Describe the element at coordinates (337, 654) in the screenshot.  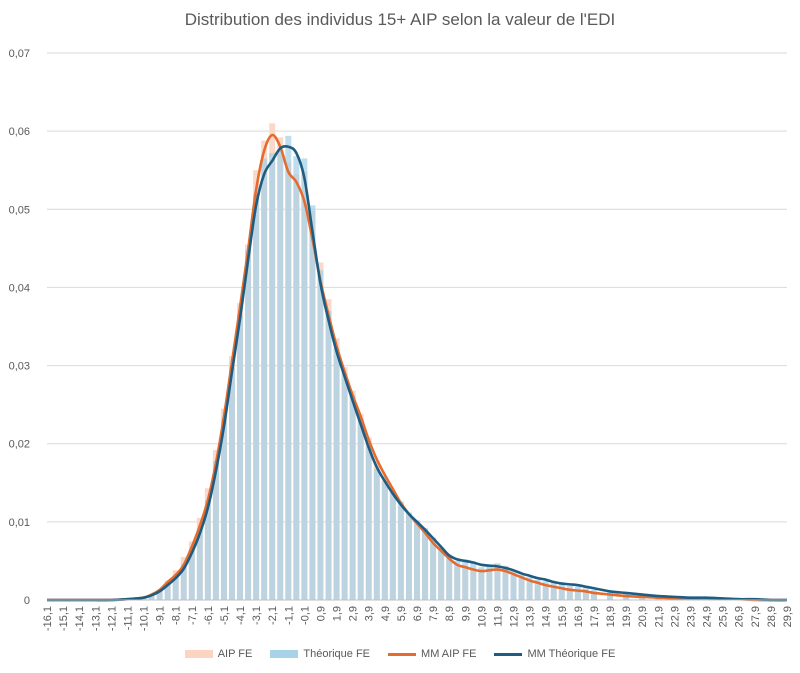
I see `legend-label-theorique-fe: Théorique FE` at that location.